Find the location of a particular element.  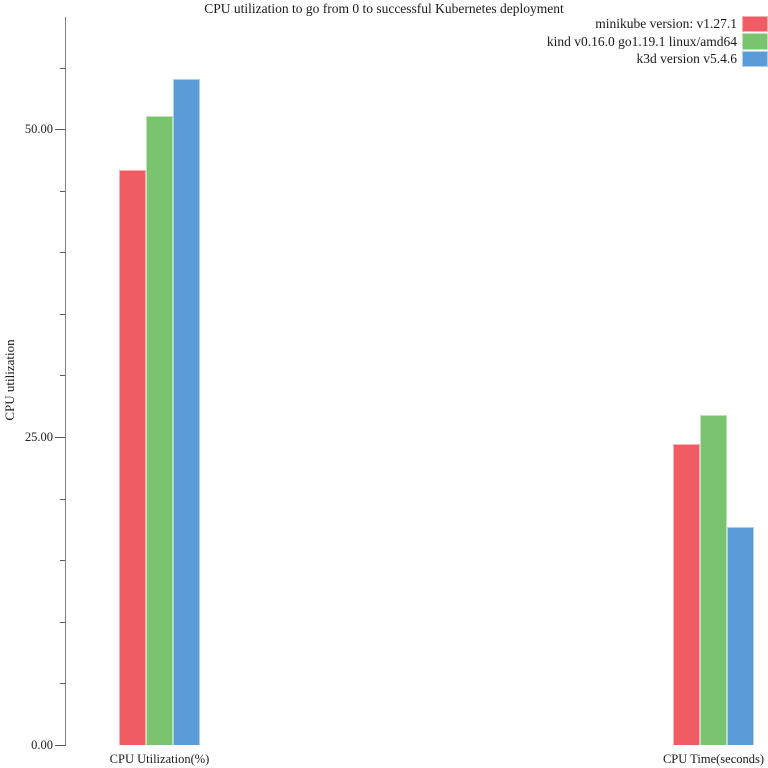

y-axis-title: CPU utilization is located at coordinates (9, 380).